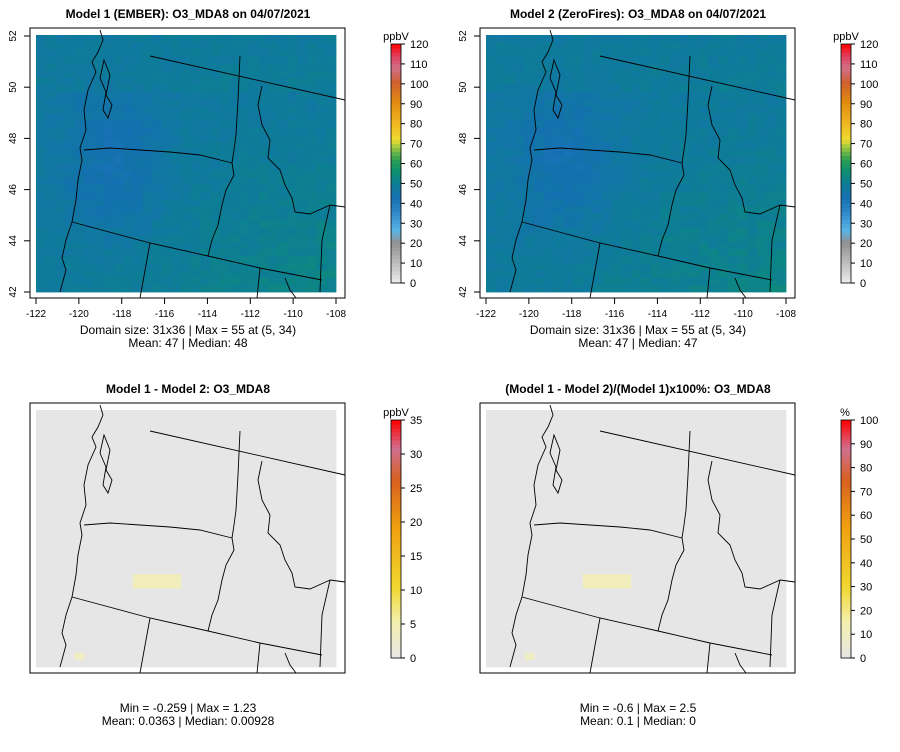  I want to click on colorbar-tick-label: 120, so click(419, 45).